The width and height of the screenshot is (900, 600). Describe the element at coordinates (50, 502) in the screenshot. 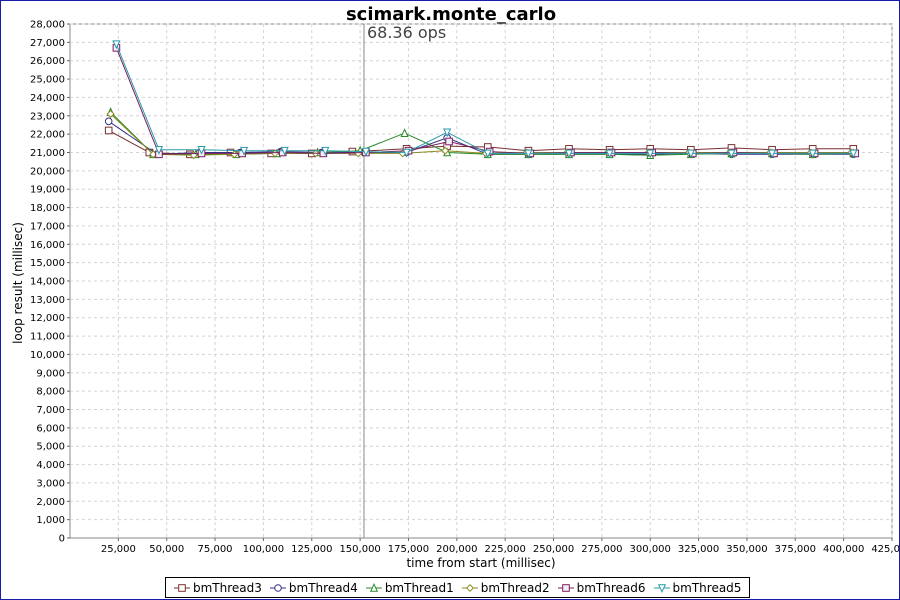

I see `y-tick-label: 2,000` at that location.